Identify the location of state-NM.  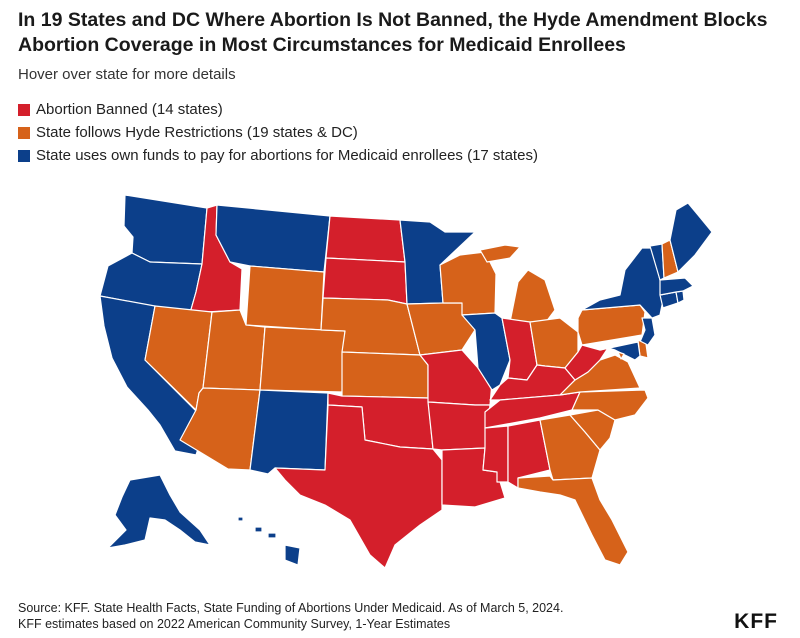
(289, 432).